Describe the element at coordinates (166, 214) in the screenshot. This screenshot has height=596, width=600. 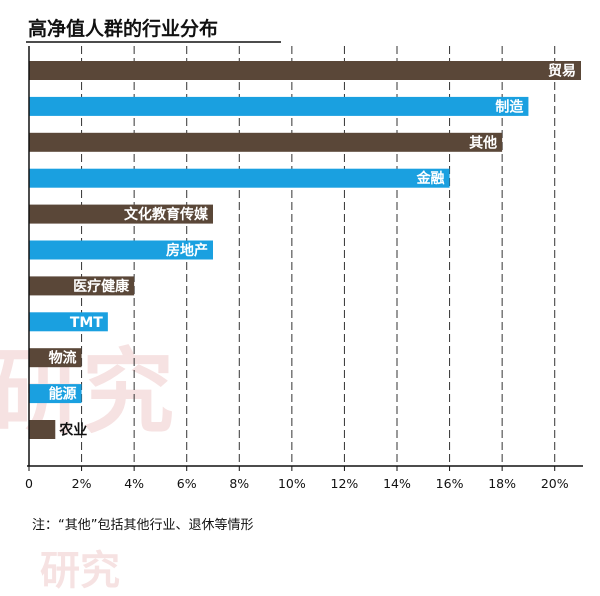
I see `bar-label-4: 文化教育传媒` at that location.